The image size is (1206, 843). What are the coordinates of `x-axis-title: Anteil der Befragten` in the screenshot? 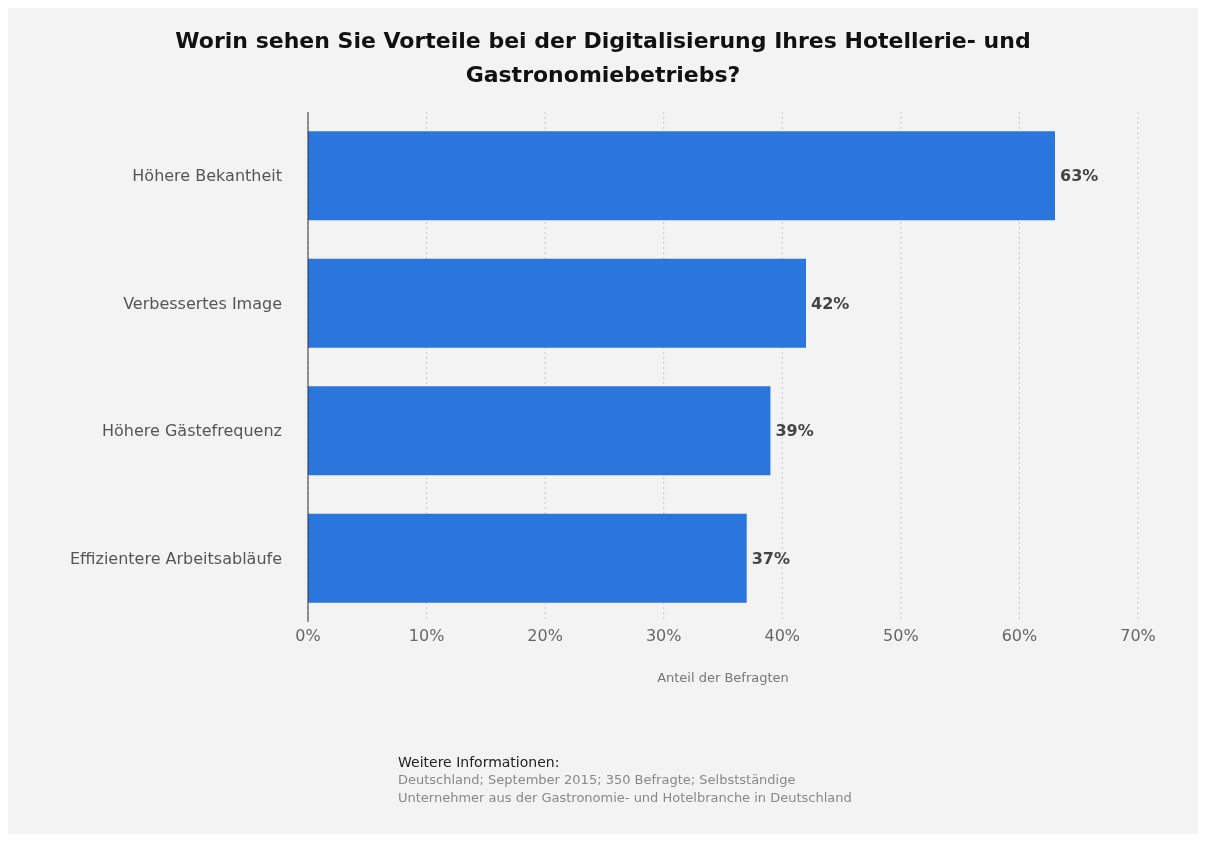 It's located at (723, 677).